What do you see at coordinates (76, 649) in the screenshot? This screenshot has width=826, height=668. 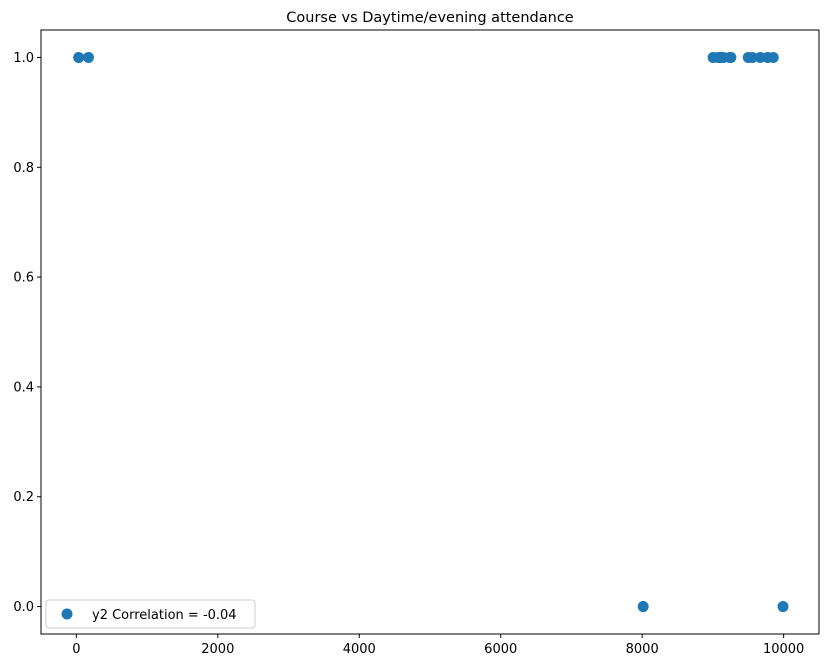 I see `x-tick-label: 0` at bounding box center [76, 649].